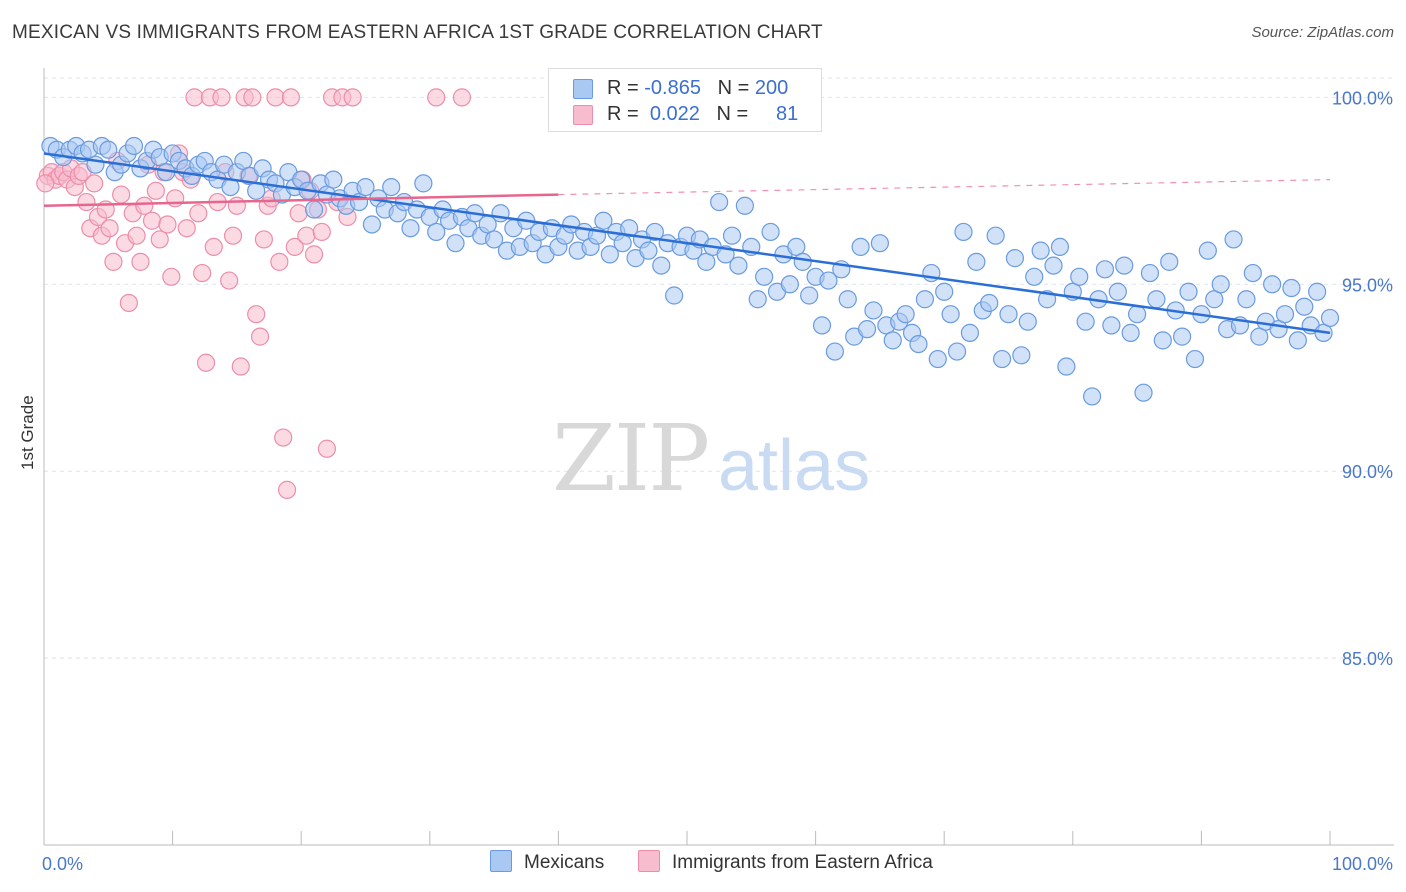 This screenshot has height=892, width=1406. Describe the element at coordinates (62, 864) in the screenshot. I see `x-tick-label-min: 0.0%` at that location.